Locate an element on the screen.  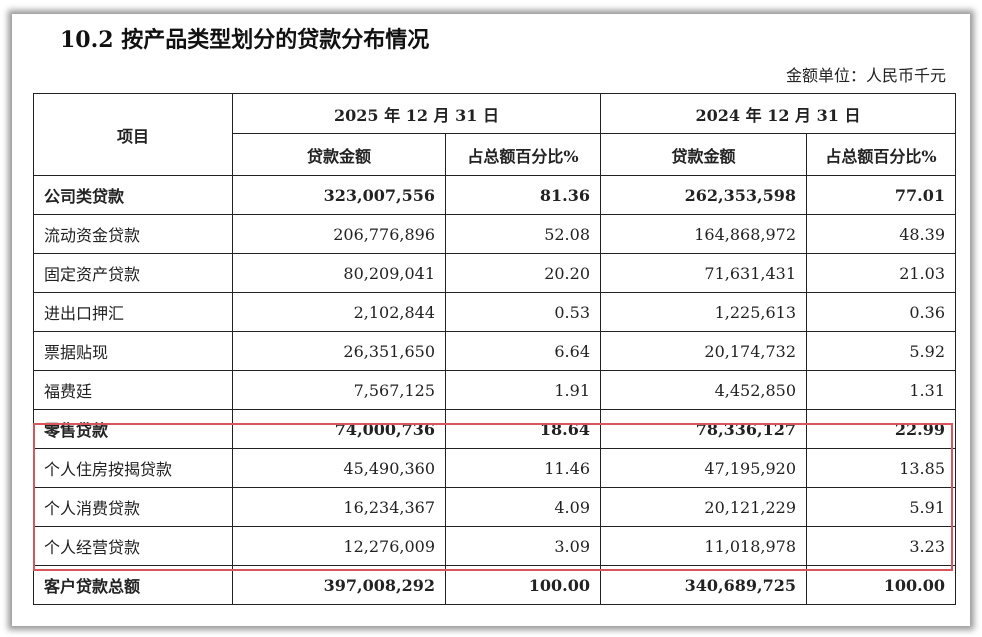
cell-p2: 0.36 is located at coordinates (881, 312).